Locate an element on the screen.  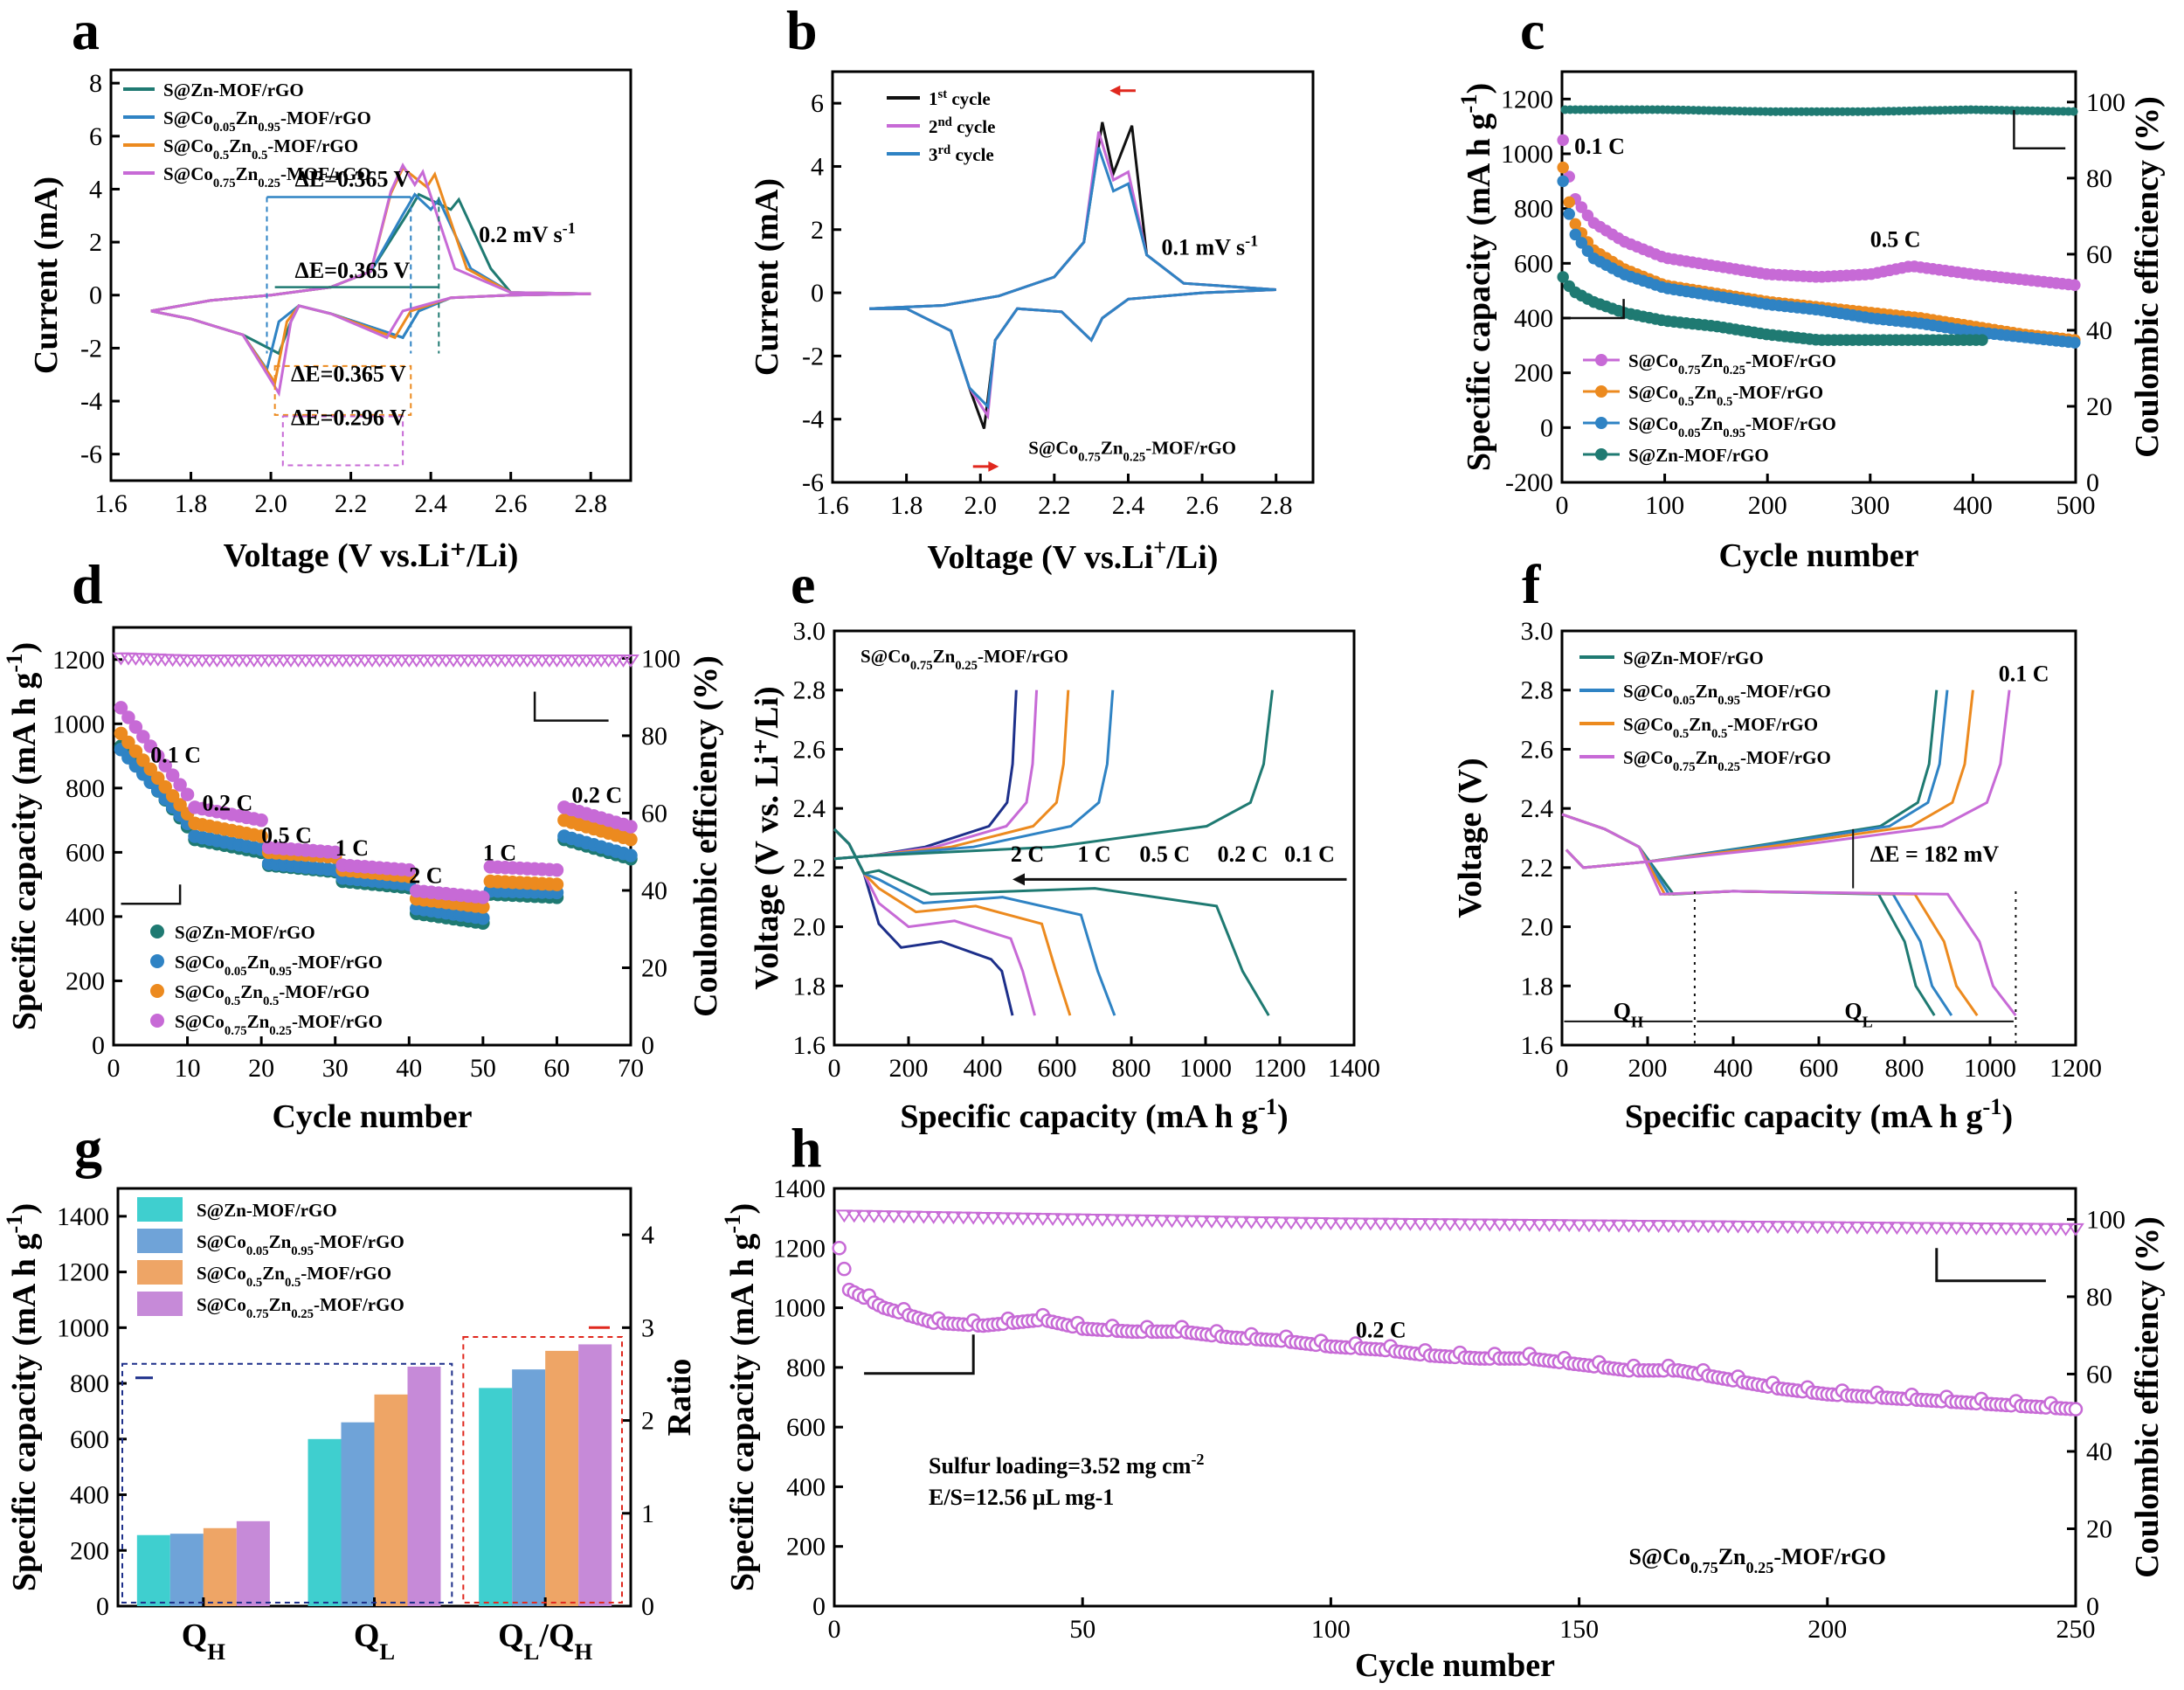
x-tick-label: 50 is located at coordinates (483, 1068).